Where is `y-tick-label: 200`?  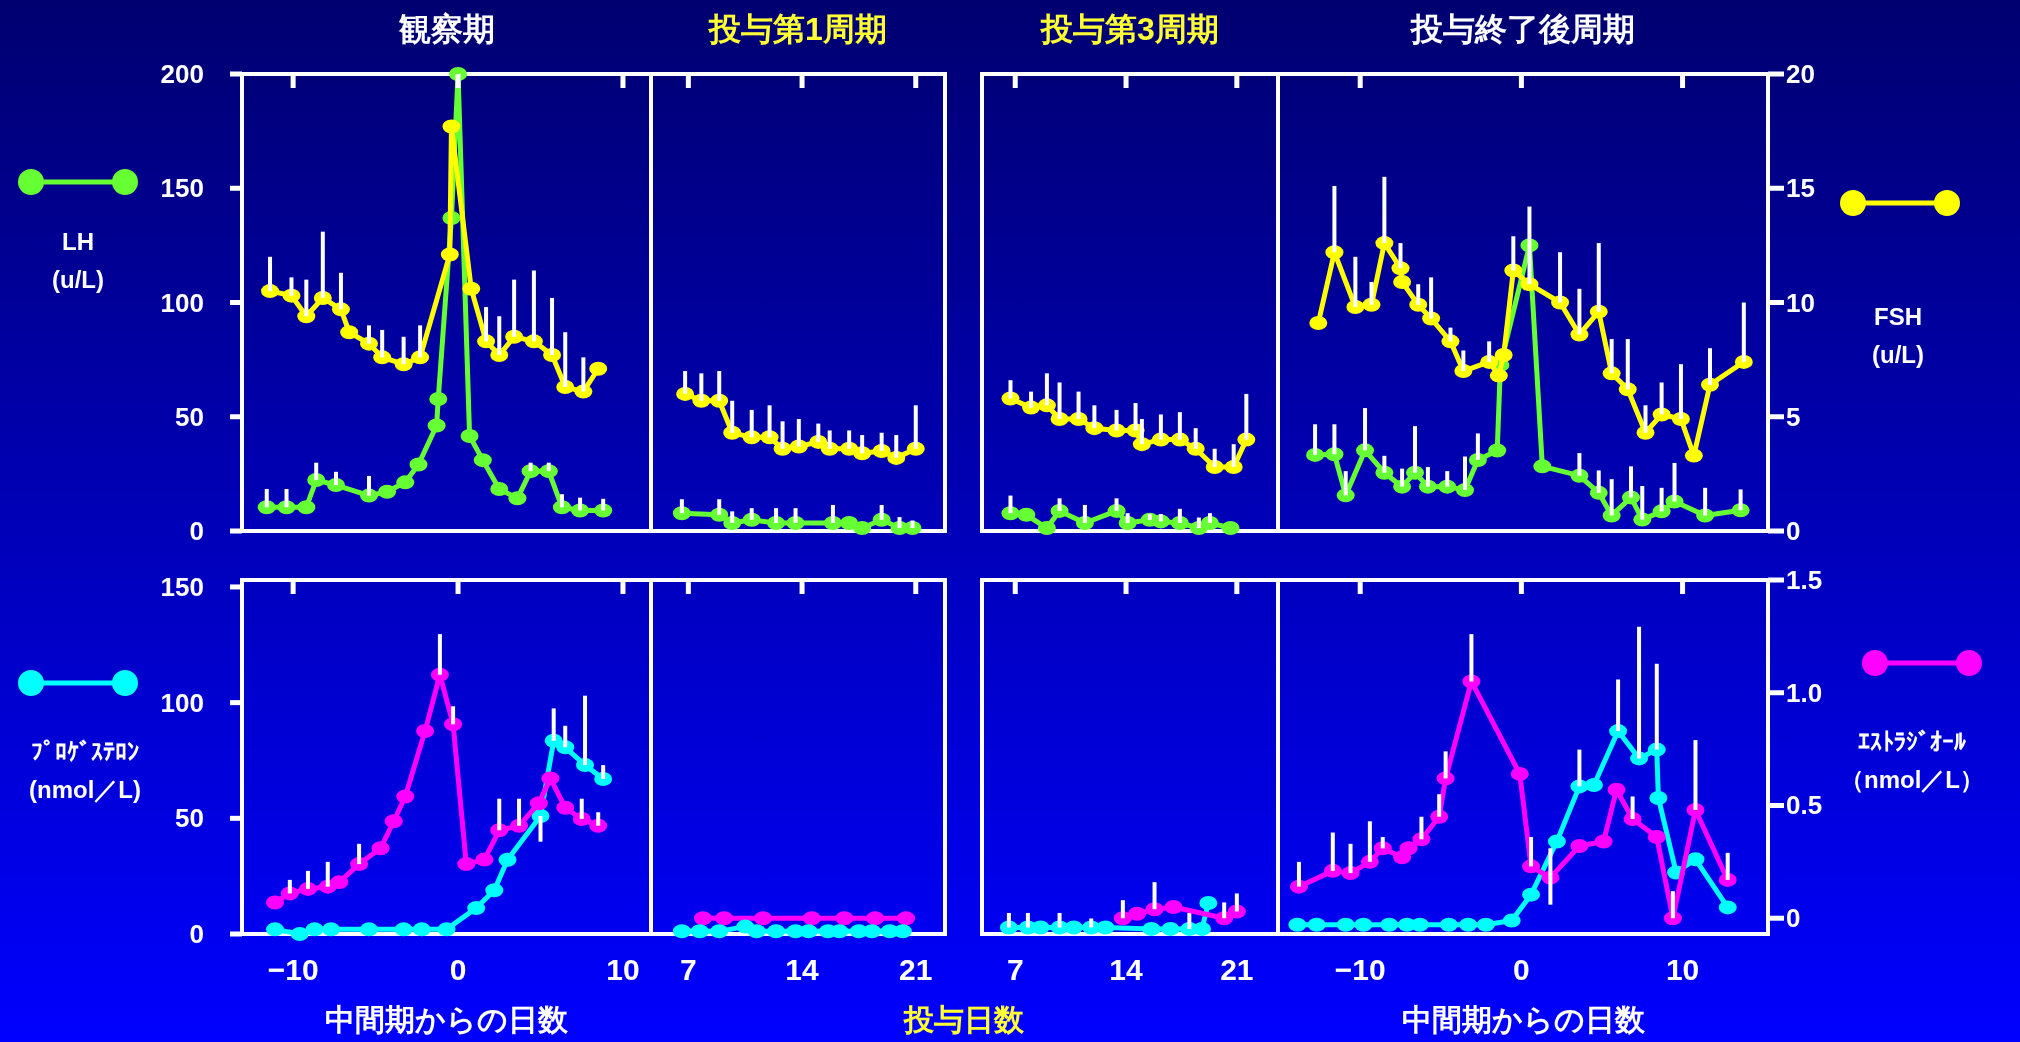
y-tick-label: 200 is located at coordinates (182, 74).